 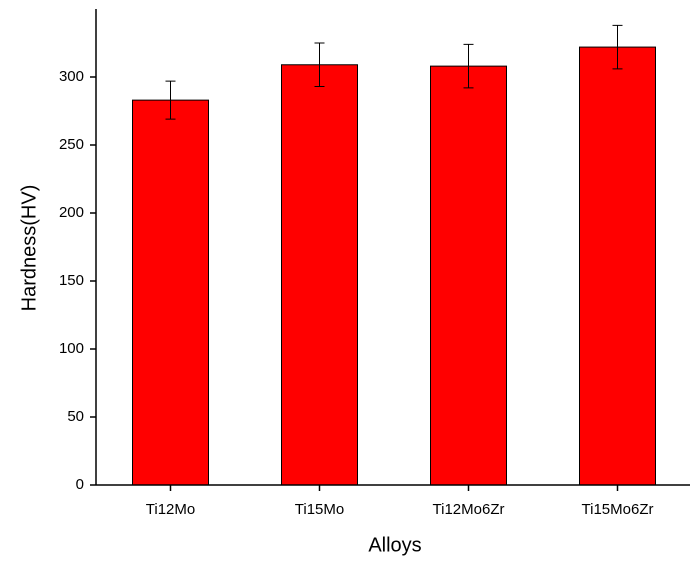 I want to click on y-tick-label: 200, so click(x=71, y=212).